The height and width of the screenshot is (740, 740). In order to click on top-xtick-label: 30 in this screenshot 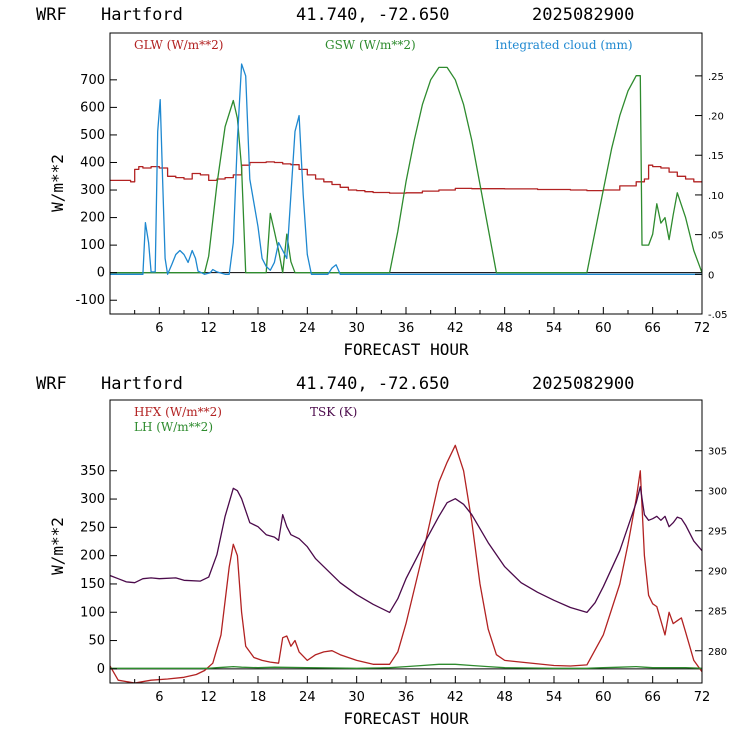, I will do `click(356, 328)`.